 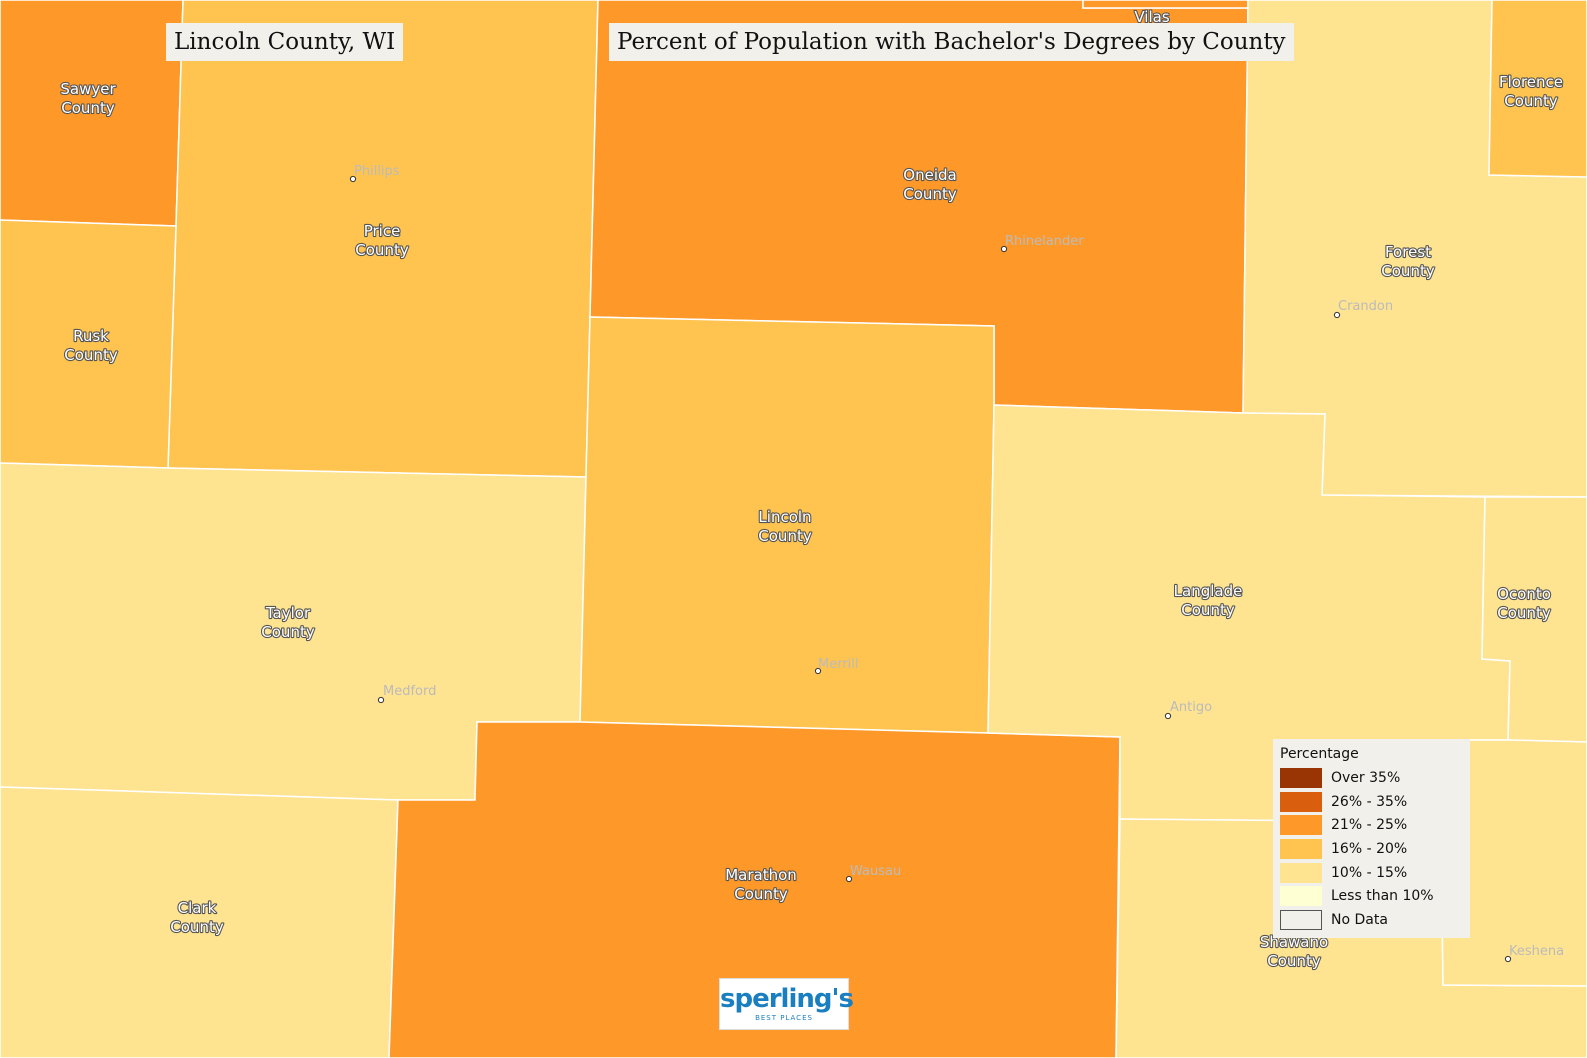 I want to click on city-label-antigo: Antigo, so click(x=1191, y=707).